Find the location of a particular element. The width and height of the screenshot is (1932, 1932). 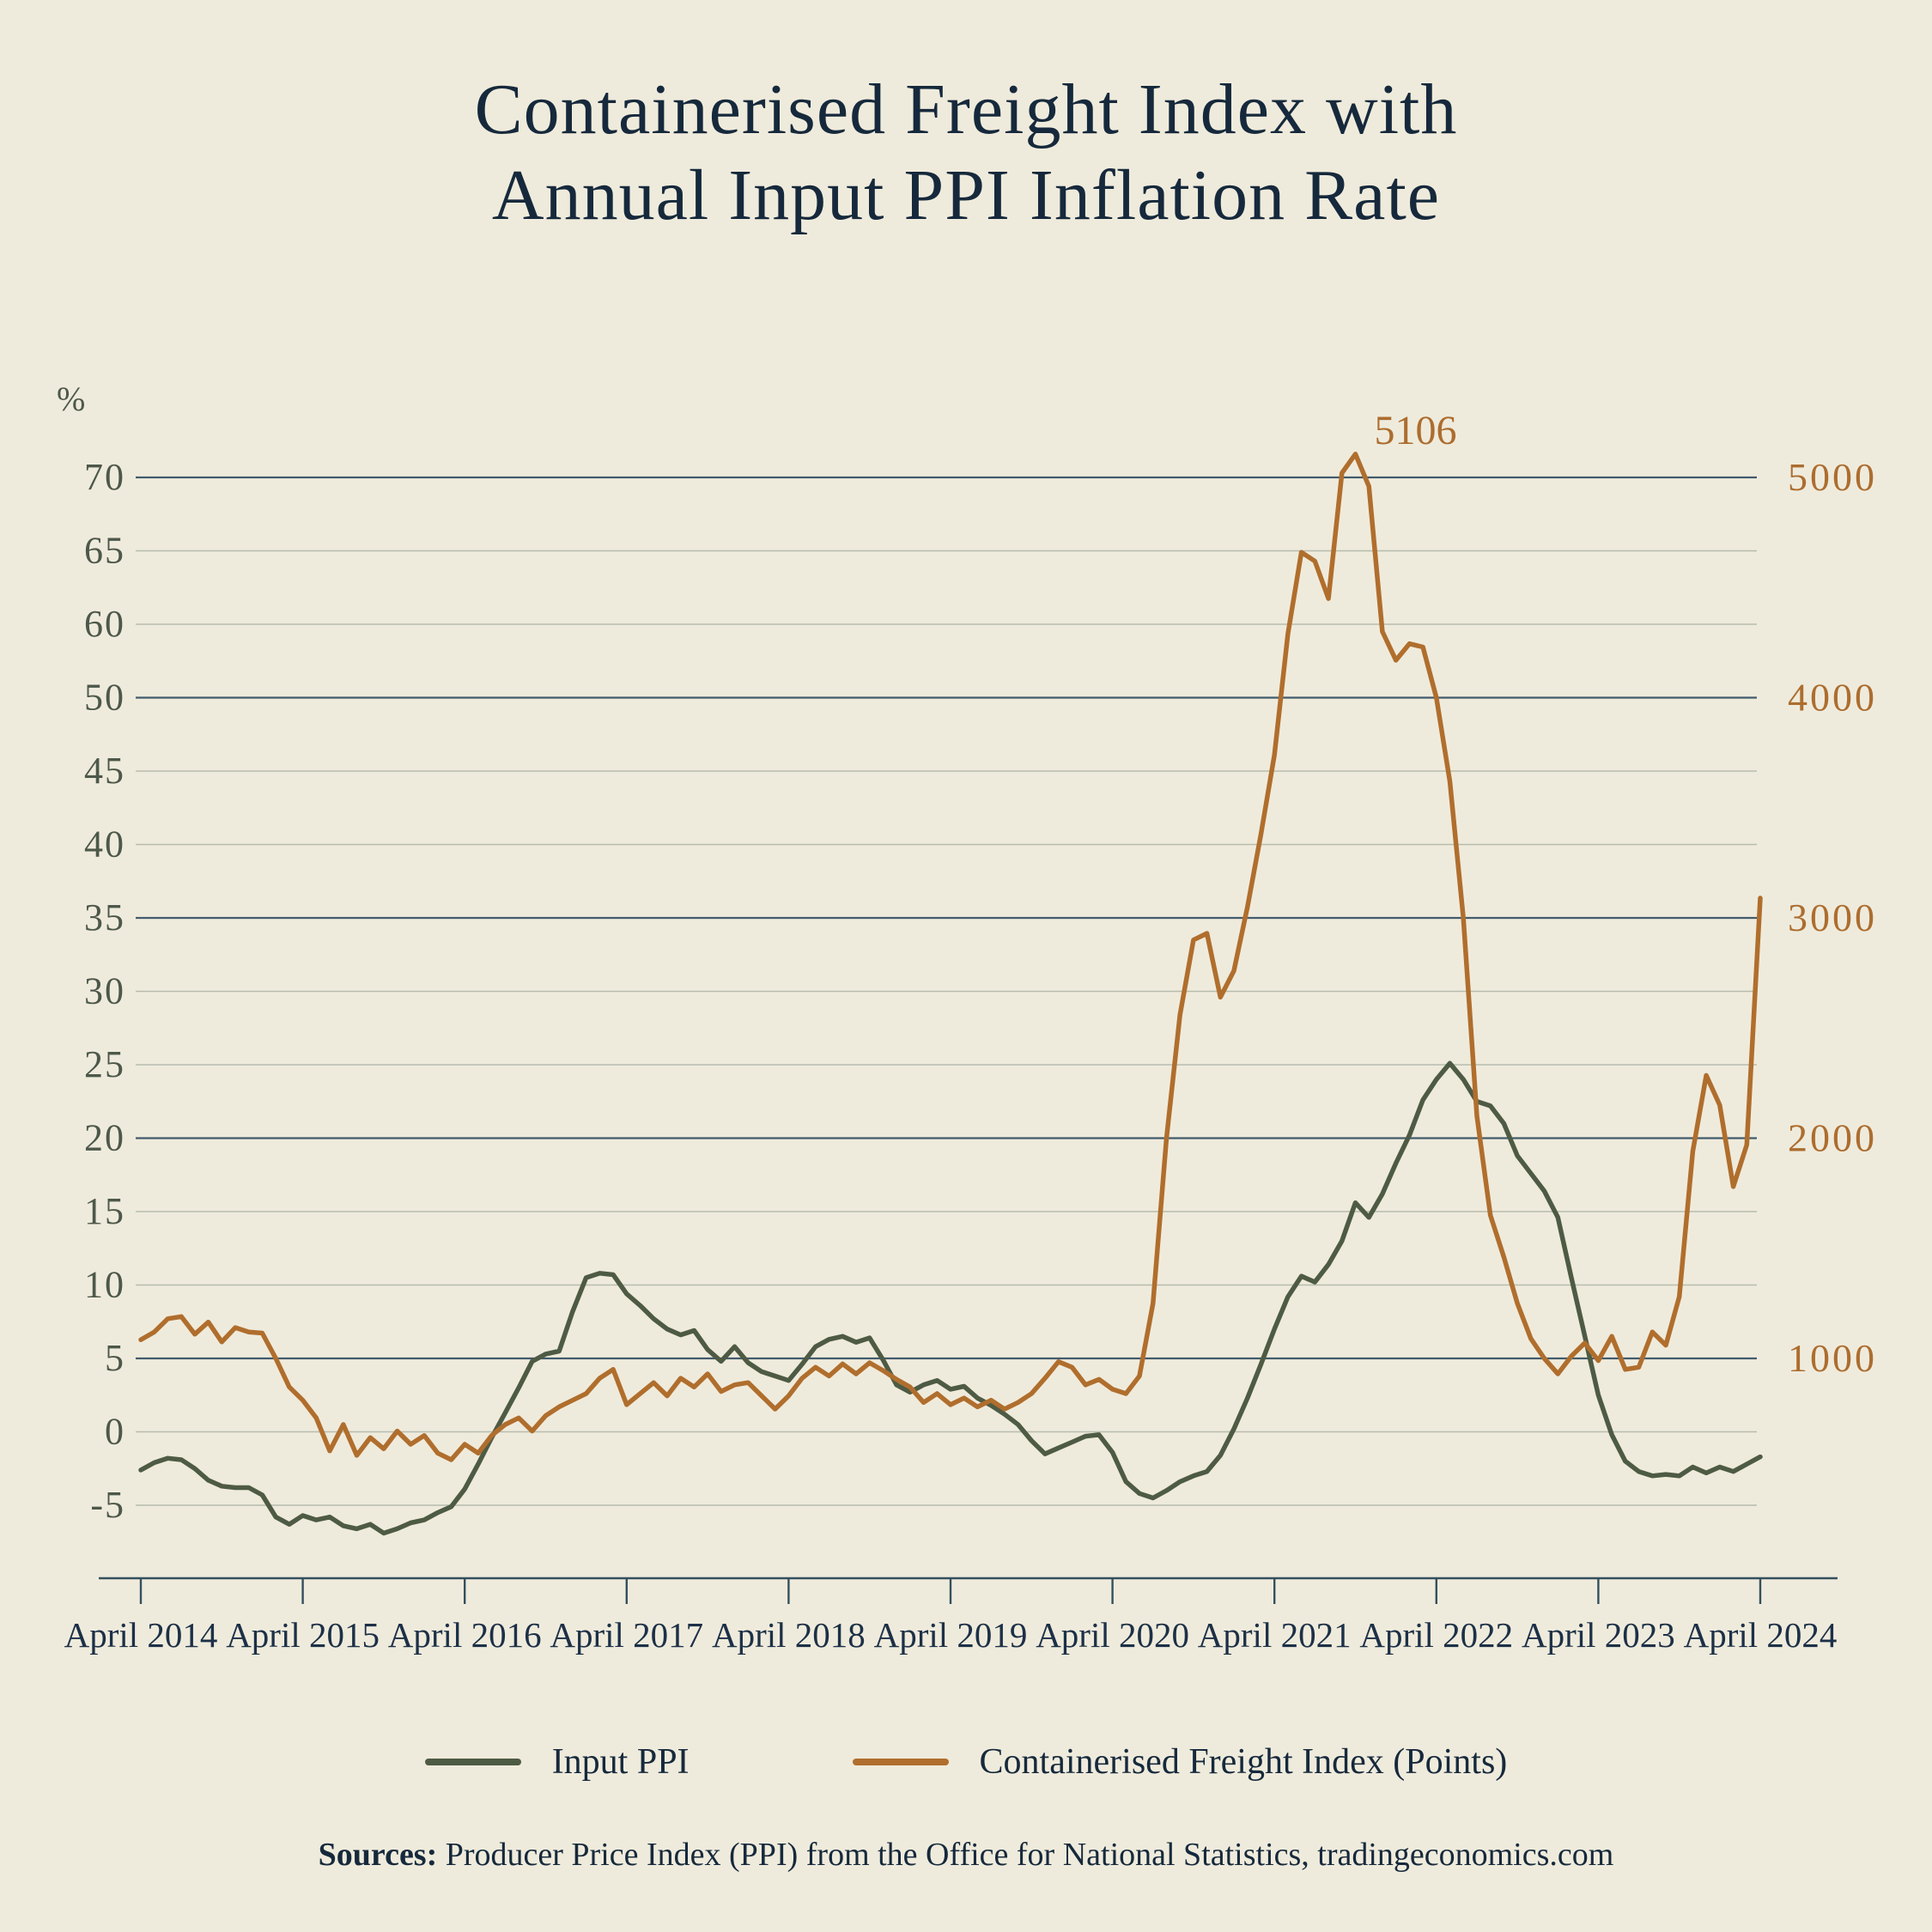

svg-text: 1000 is located at coordinates (1833, 1358).